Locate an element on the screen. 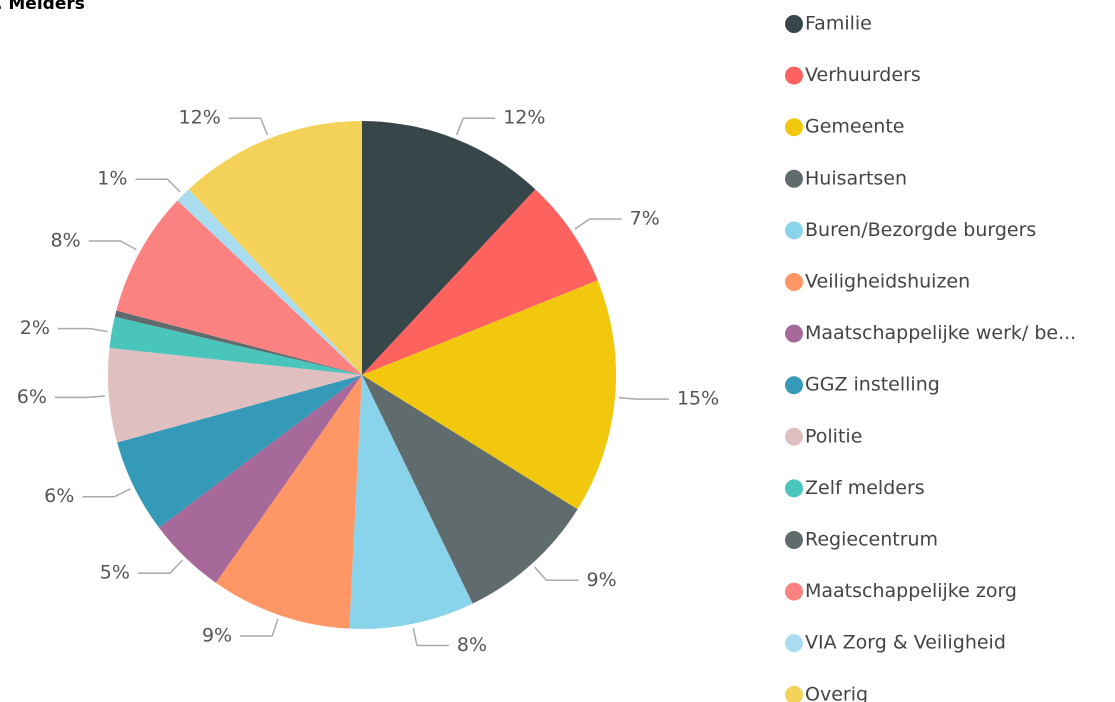 Image resolution: width=1115 pixels, height=702 pixels. data-label: 15% is located at coordinates (698, 399).